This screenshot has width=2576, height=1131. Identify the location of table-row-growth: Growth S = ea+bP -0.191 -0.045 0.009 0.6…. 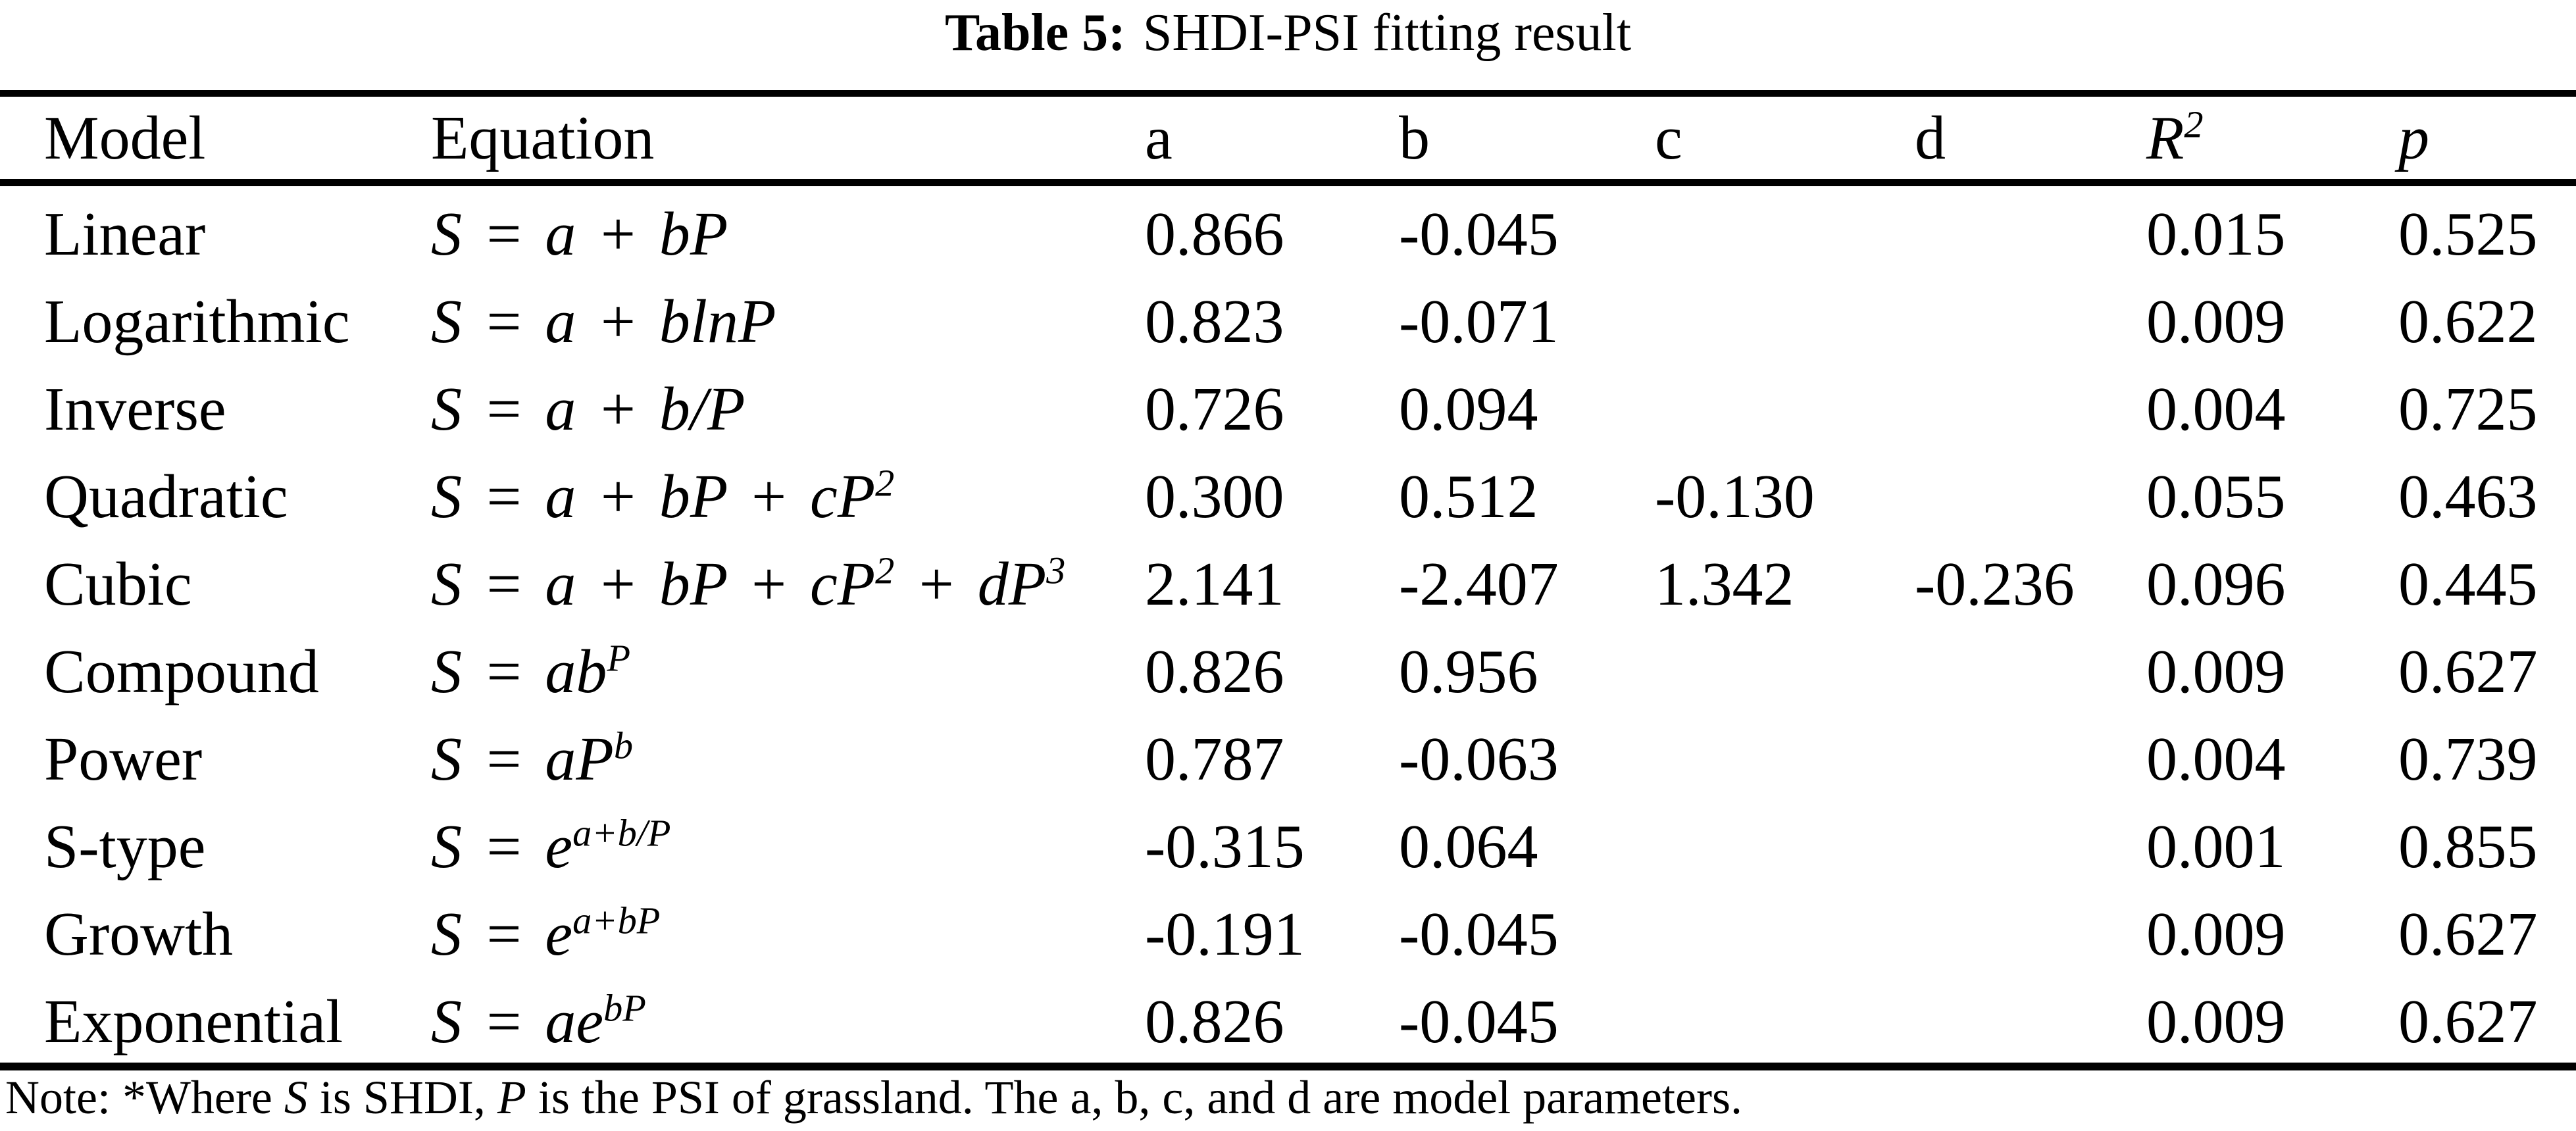
(1288, 934).